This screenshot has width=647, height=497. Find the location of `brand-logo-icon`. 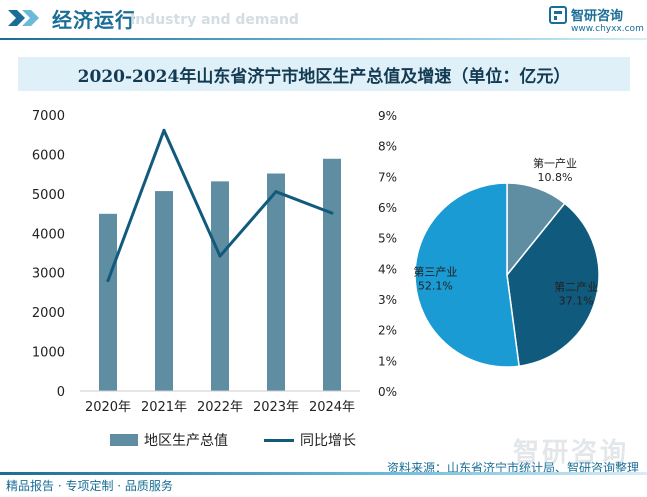

brand-logo-icon is located at coordinates (558, 15).